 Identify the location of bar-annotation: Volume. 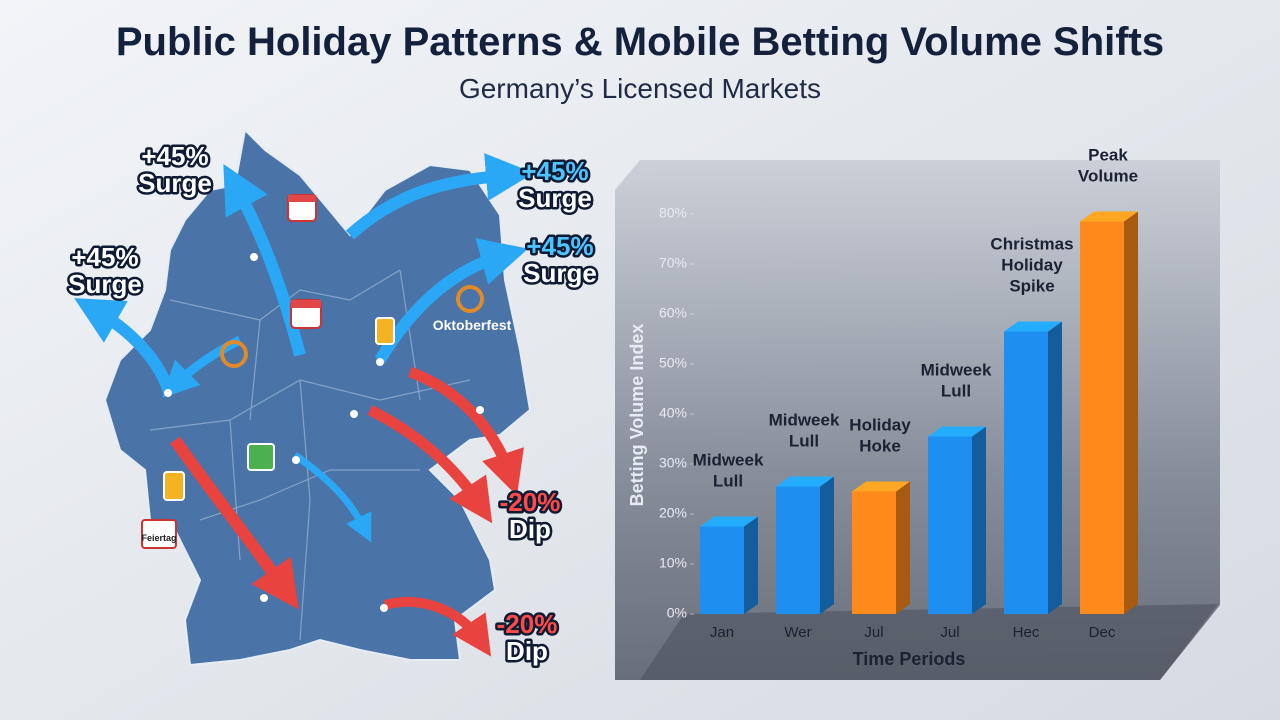
(1108, 176).